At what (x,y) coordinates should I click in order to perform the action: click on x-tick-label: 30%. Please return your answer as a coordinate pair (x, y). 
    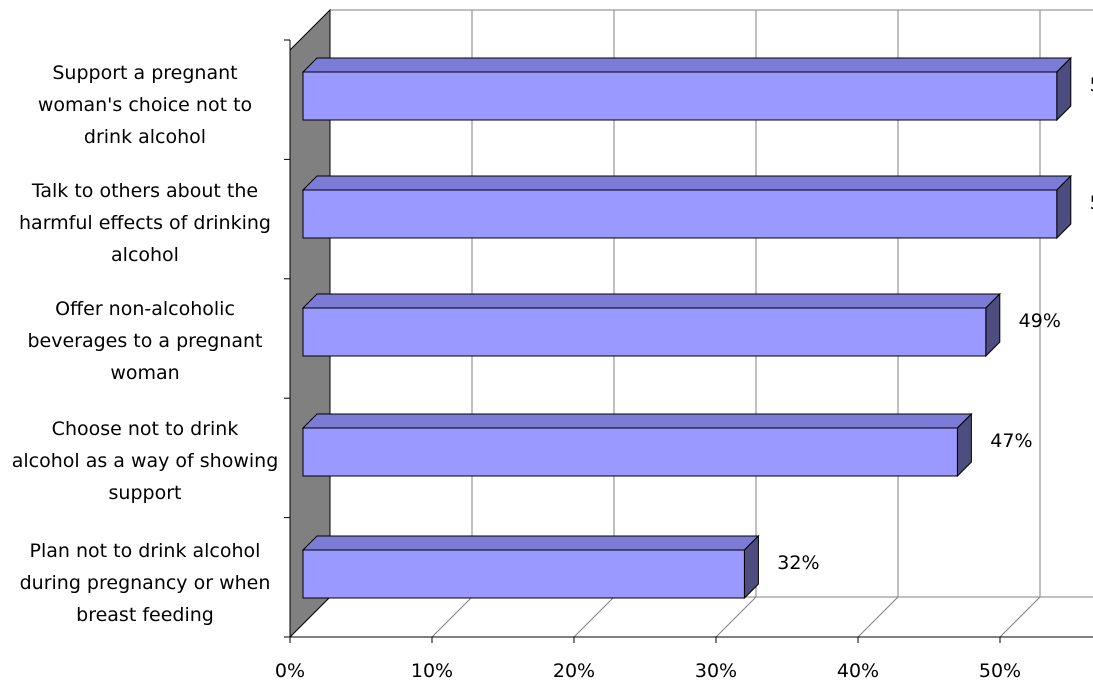
    Looking at the image, I should click on (716, 671).